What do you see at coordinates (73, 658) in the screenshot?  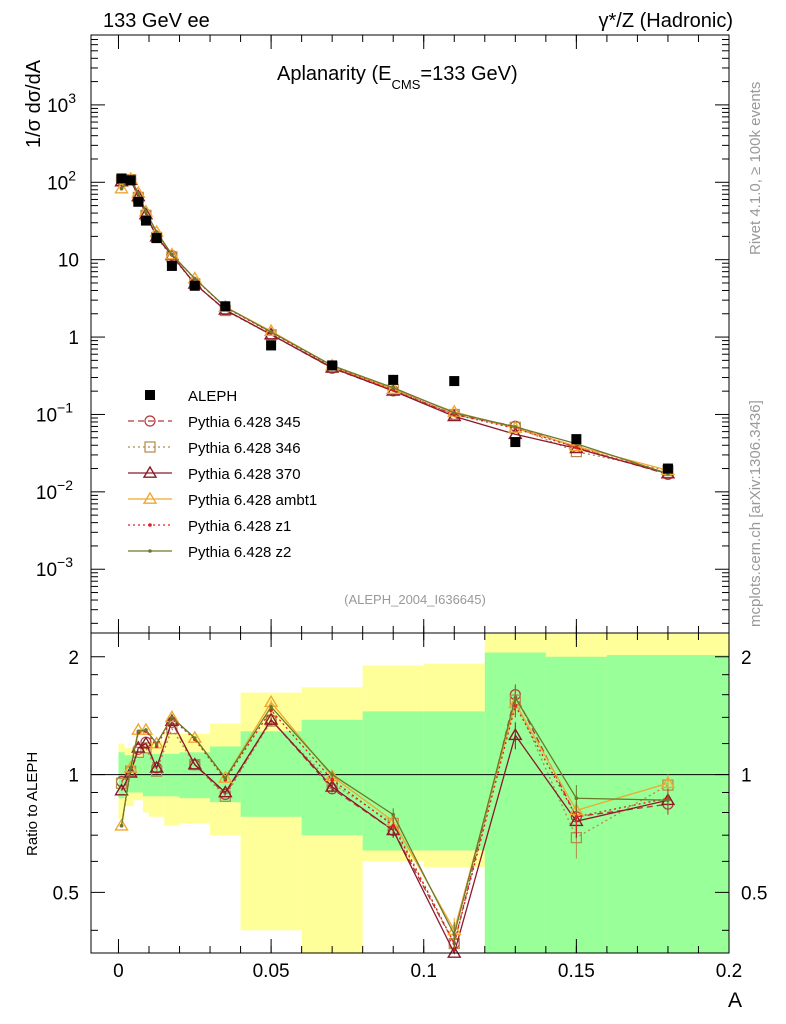 I see `ratio-y-tick-label-left: 2` at bounding box center [73, 658].